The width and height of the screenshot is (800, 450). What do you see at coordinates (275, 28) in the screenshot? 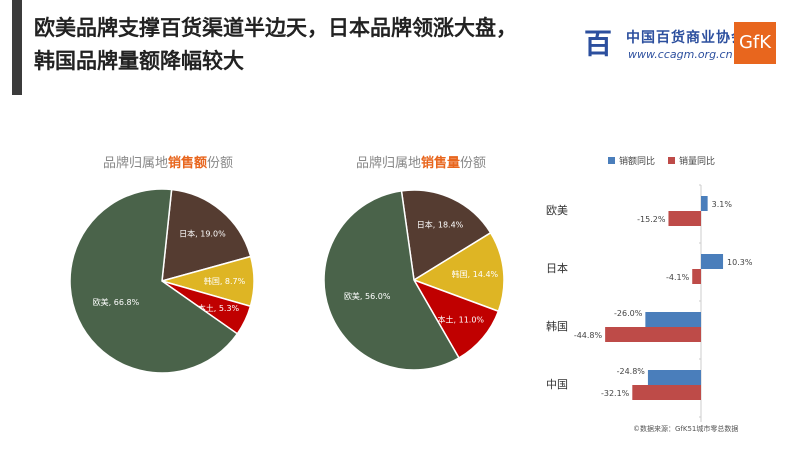
I see `title-line-1: 欧美品牌支撑百货渠道半边天，日本品牌领涨大盘，` at bounding box center [275, 28].